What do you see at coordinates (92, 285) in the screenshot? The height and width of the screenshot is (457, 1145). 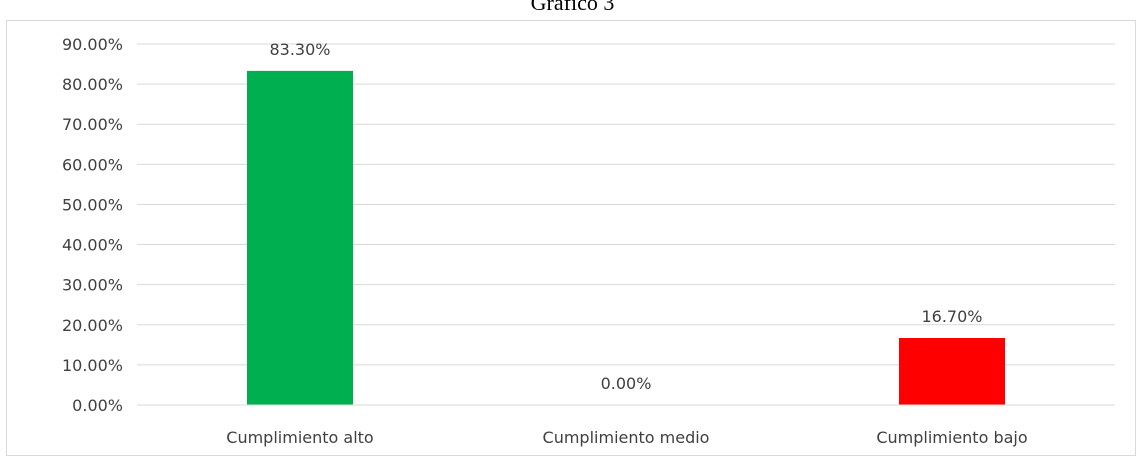 I see `y-tick-label: 30.00%` at bounding box center [92, 285].